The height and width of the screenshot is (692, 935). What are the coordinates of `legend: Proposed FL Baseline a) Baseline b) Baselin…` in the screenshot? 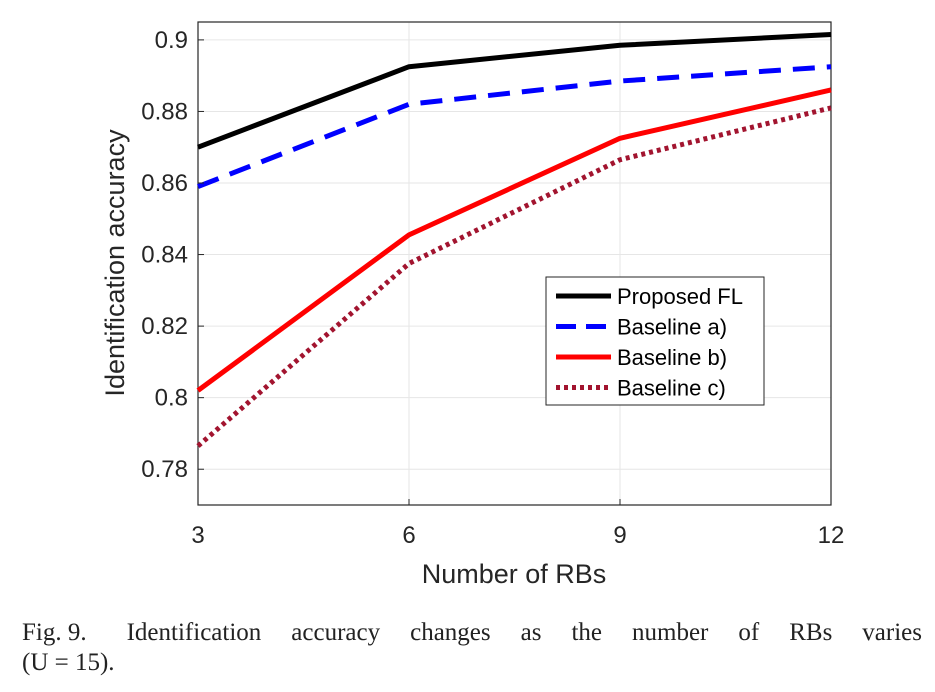 It's located at (655, 341).